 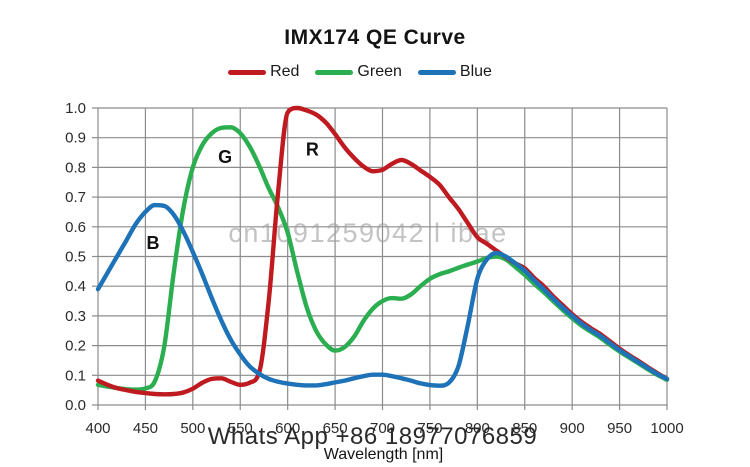 What do you see at coordinates (312, 150) in the screenshot?
I see `curve-annotation-R: R` at bounding box center [312, 150].